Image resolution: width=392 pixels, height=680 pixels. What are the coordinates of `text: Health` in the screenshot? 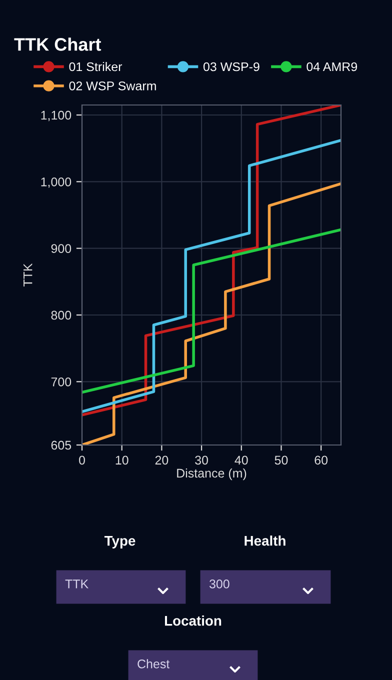 It's located at (265, 541).